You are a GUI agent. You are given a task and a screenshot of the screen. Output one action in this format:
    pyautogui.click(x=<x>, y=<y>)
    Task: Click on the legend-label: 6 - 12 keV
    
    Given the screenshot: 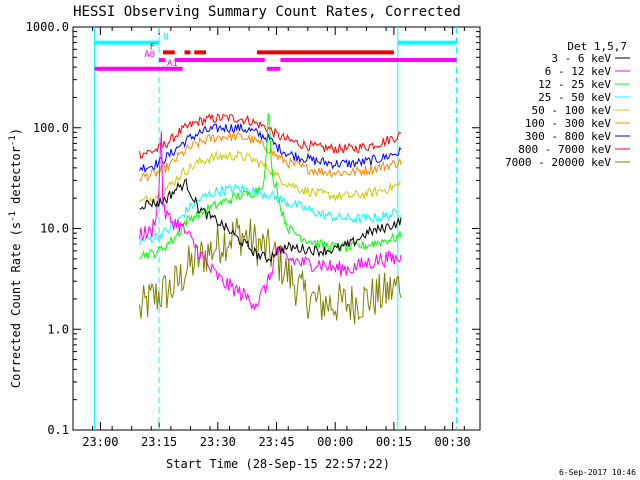 What is the action you would take?
    pyautogui.click(x=578, y=71)
    